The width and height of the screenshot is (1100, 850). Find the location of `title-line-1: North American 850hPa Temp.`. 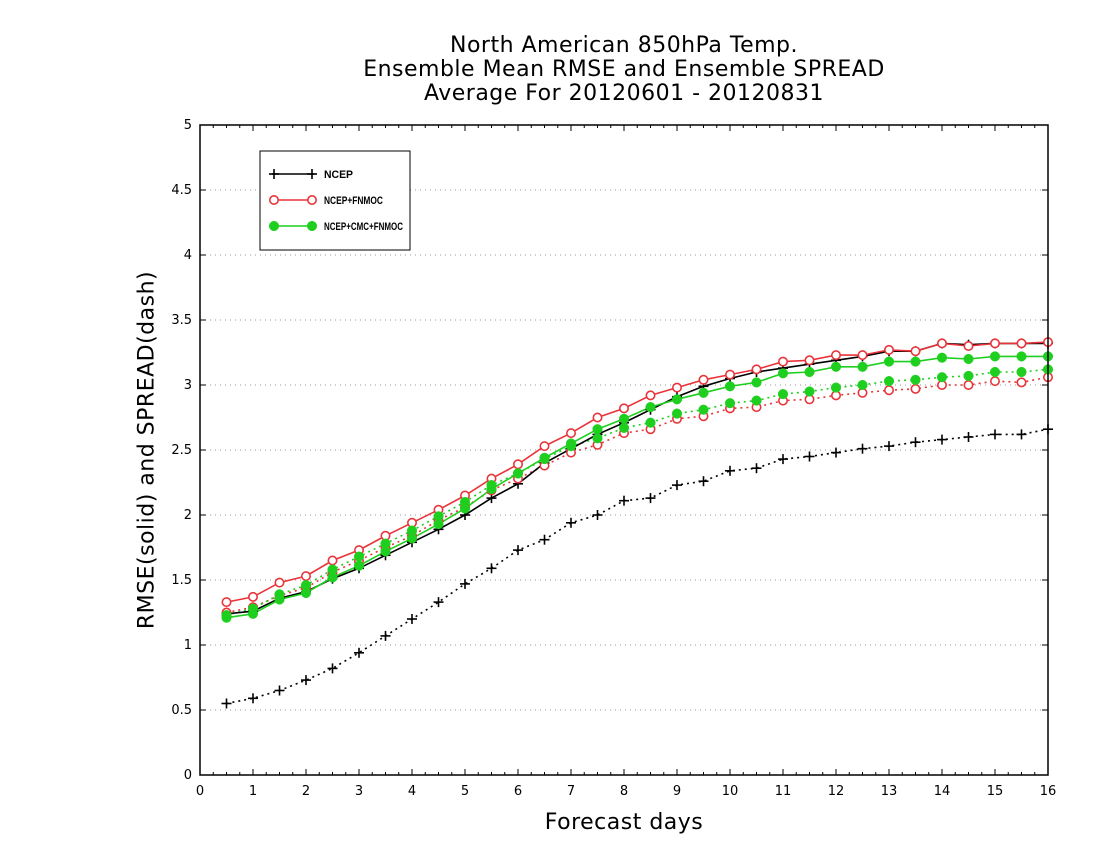

title-line-1: North American 850hPa Temp. is located at coordinates (624, 45).